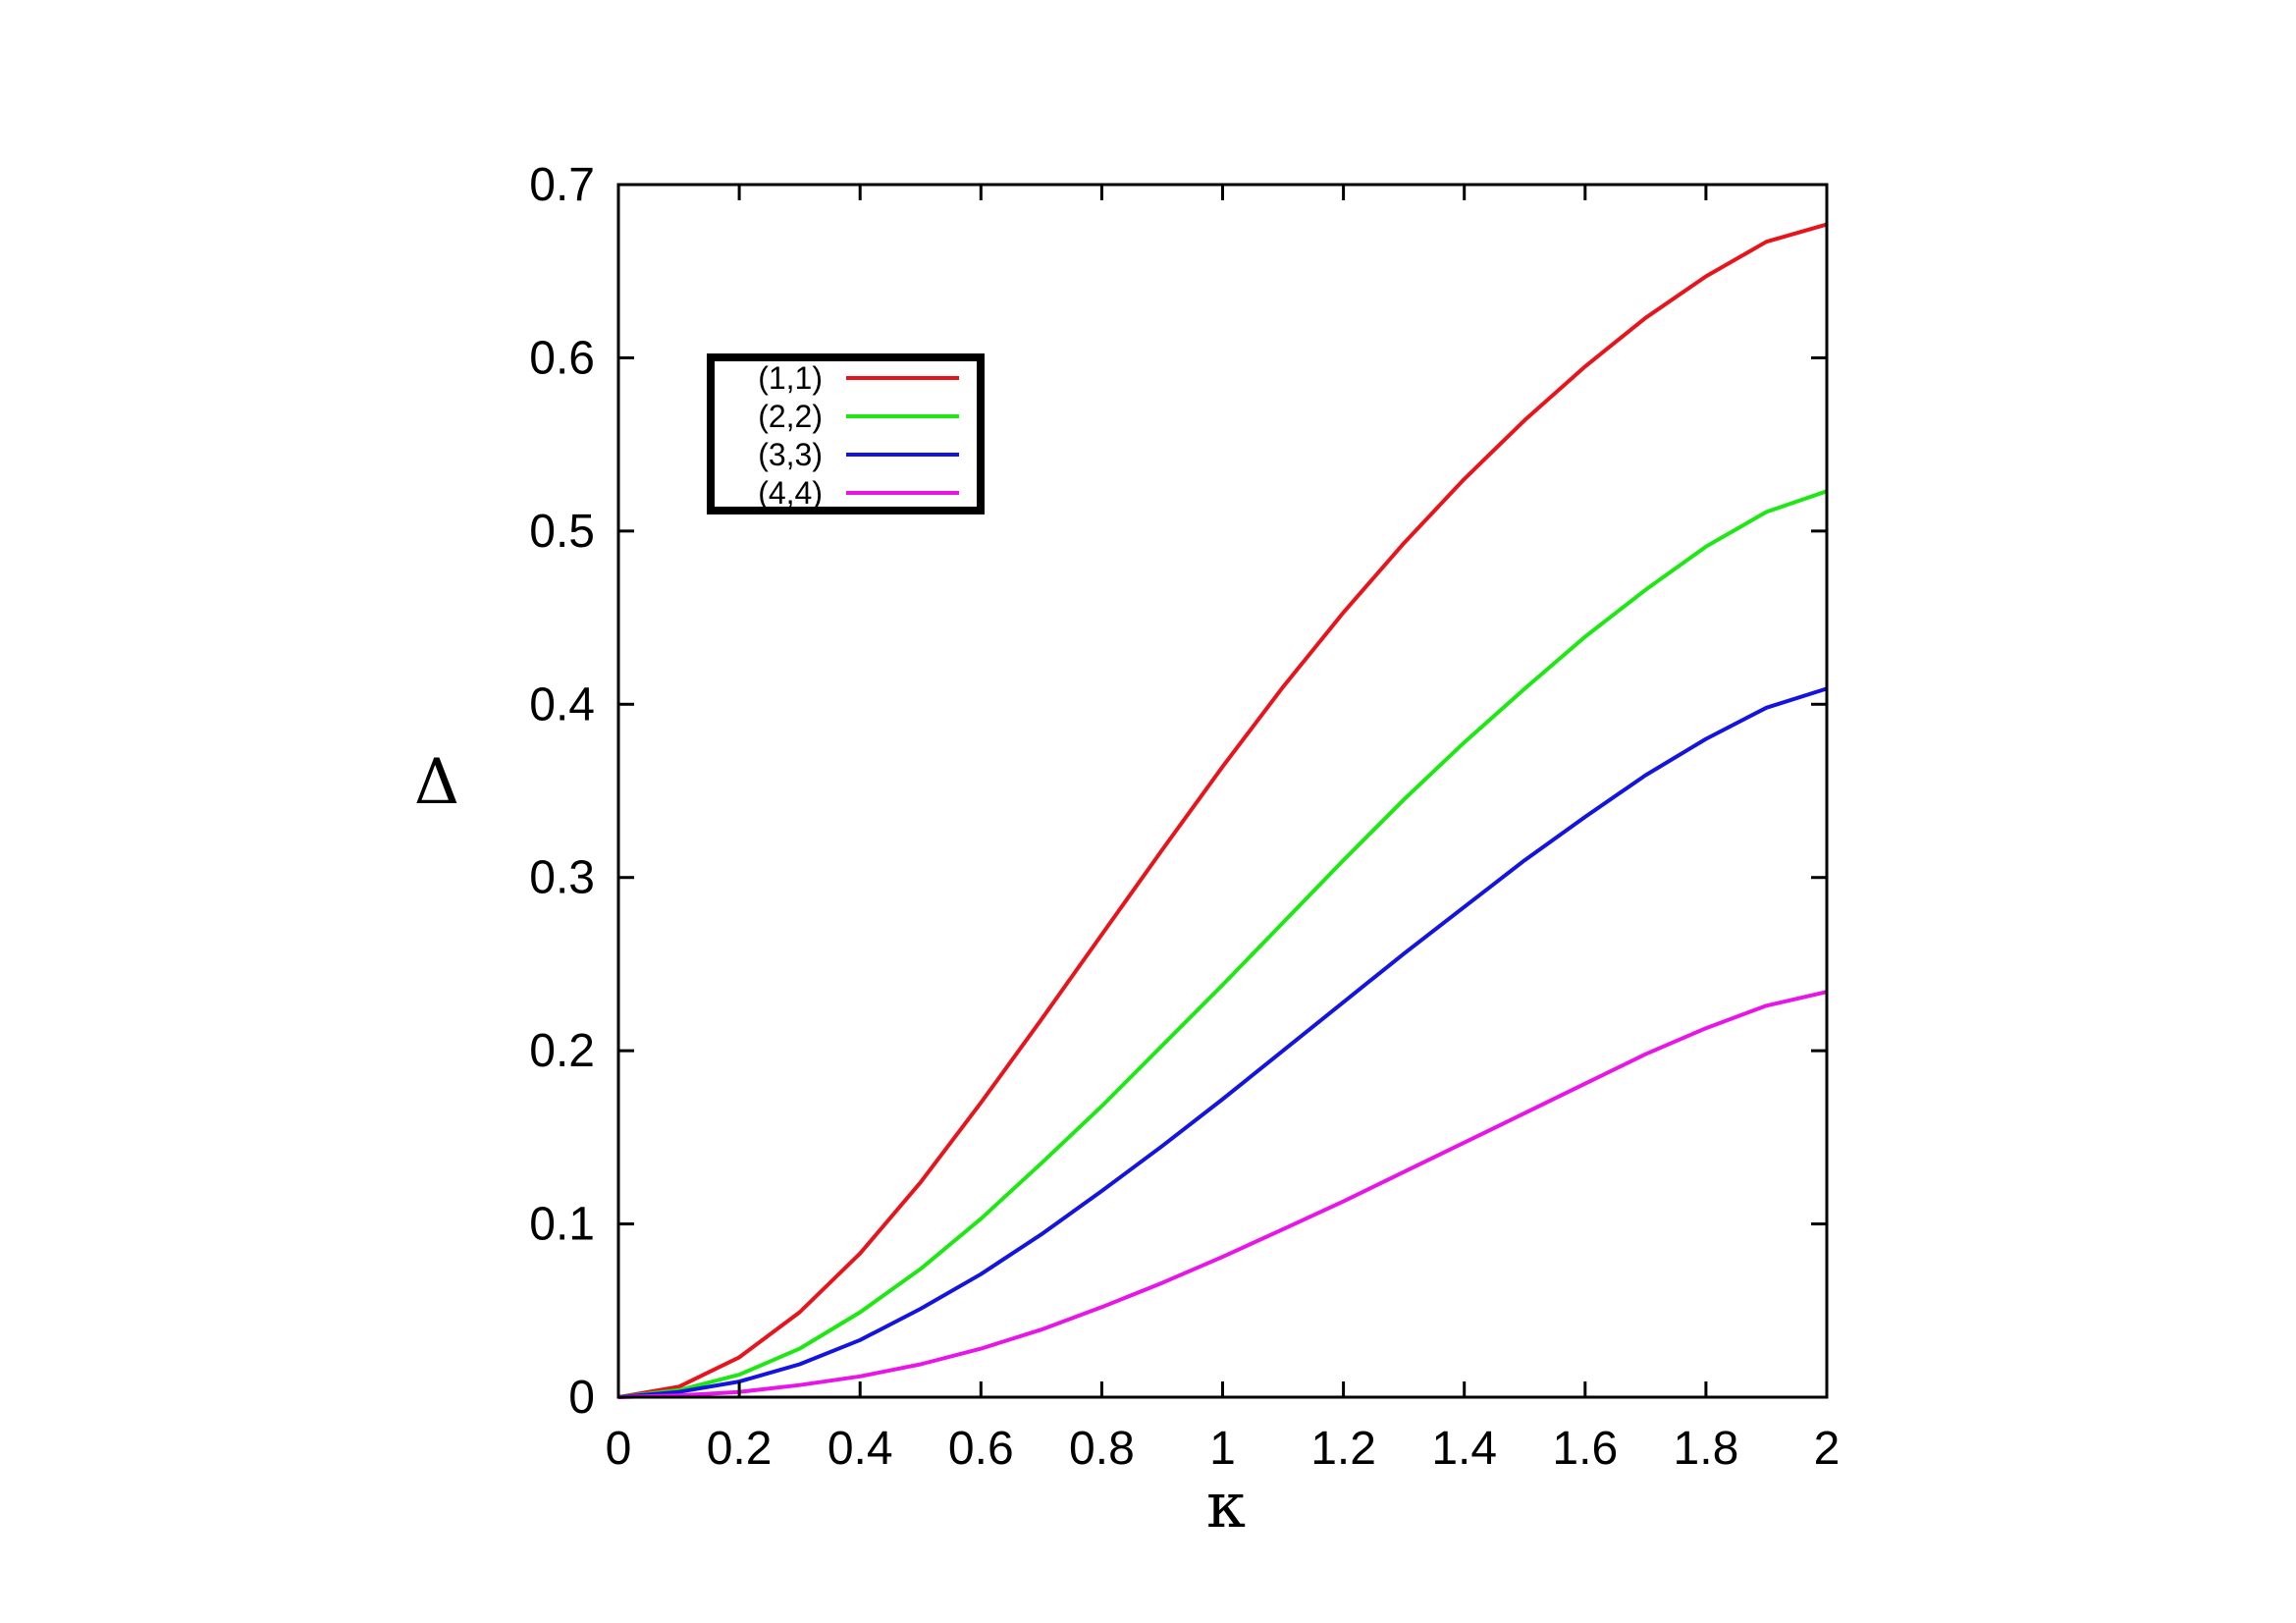 Image resolution: width=2296 pixels, height=1623 pixels. I want to click on x-axis-label: κ, so click(1226, 1506).